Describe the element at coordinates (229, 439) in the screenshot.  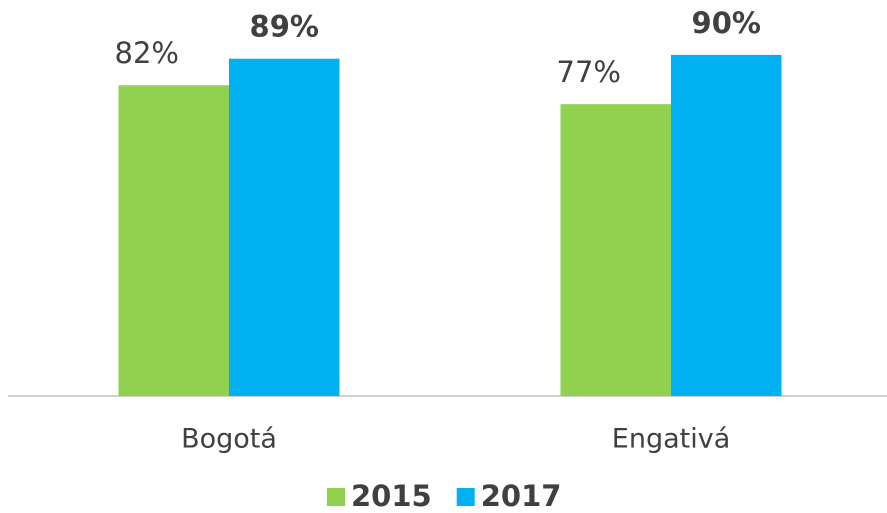
I see `x-tick-label: Bogotá` at that location.